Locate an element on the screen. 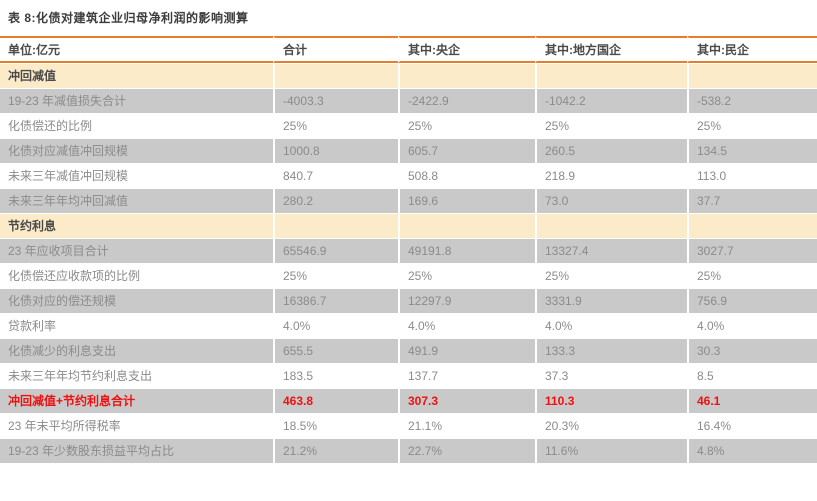 This screenshot has height=501, width=817. cell-value: 46.1 is located at coordinates (752, 400).